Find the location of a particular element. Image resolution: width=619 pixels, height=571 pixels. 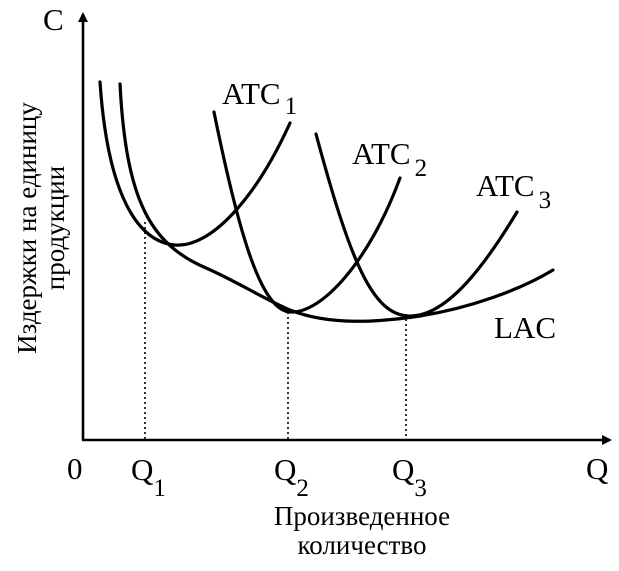

atc2-label: ATC 2 is located at coordinates (389, 159).